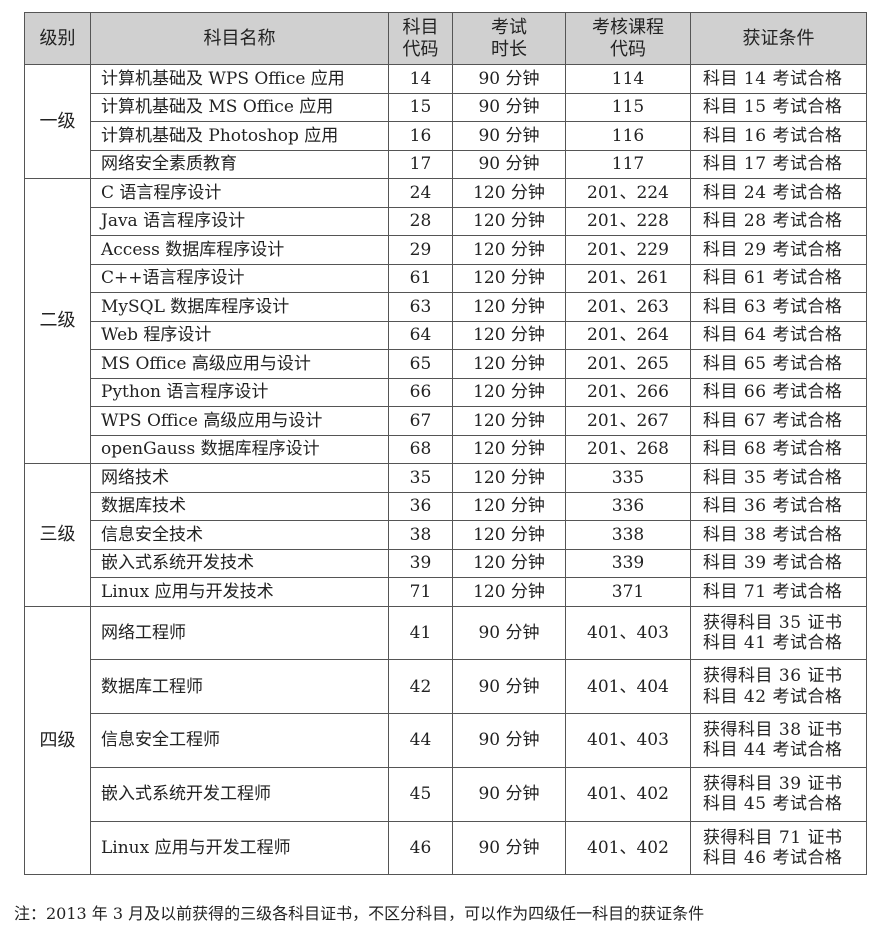  I want to click on subject-code-cell: 66, so click(420, 392).